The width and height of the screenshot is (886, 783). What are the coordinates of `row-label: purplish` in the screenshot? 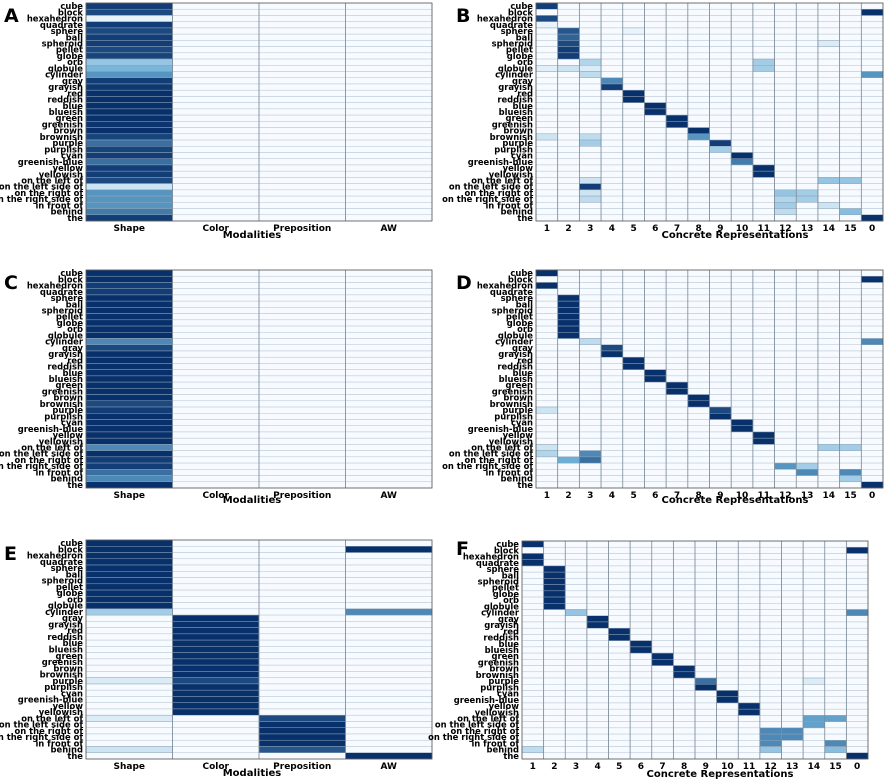 It's located at (63, 149).